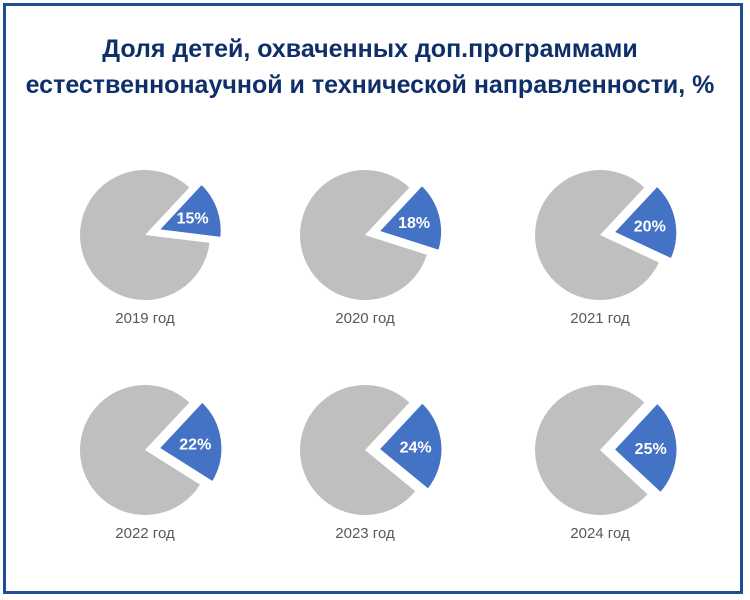 This screenshot has height=600, width=750. What do you see at coordinates (365, 318) in the screenshot?
I see `pie-year-caption: 2020 год` at bounding box center [365, 318].